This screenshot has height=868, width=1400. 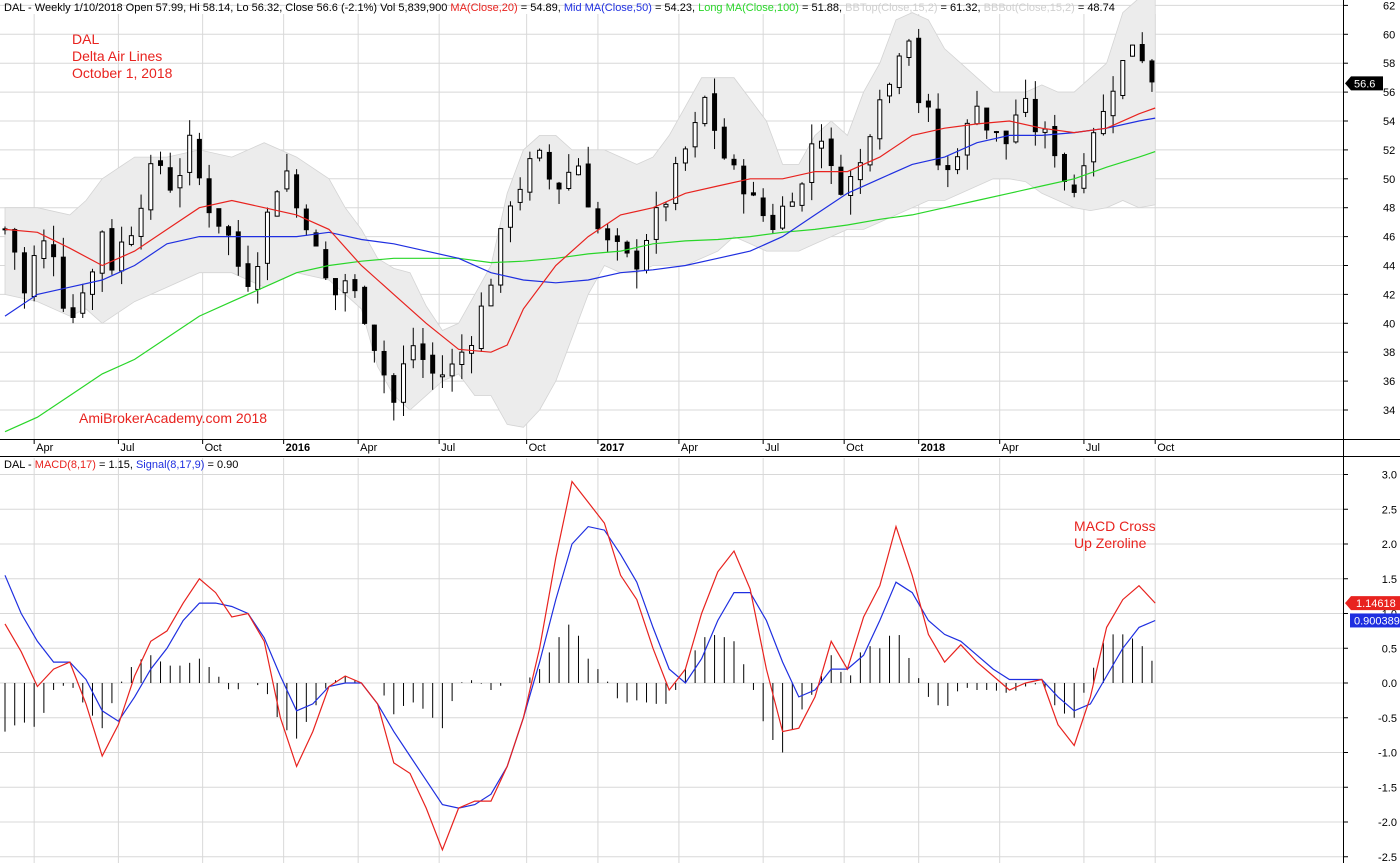 What do you see at coordinates (1389, 510) in the screenshot?
I see `macd-tick-label: 2.5` at bounding box center [1389, 510].